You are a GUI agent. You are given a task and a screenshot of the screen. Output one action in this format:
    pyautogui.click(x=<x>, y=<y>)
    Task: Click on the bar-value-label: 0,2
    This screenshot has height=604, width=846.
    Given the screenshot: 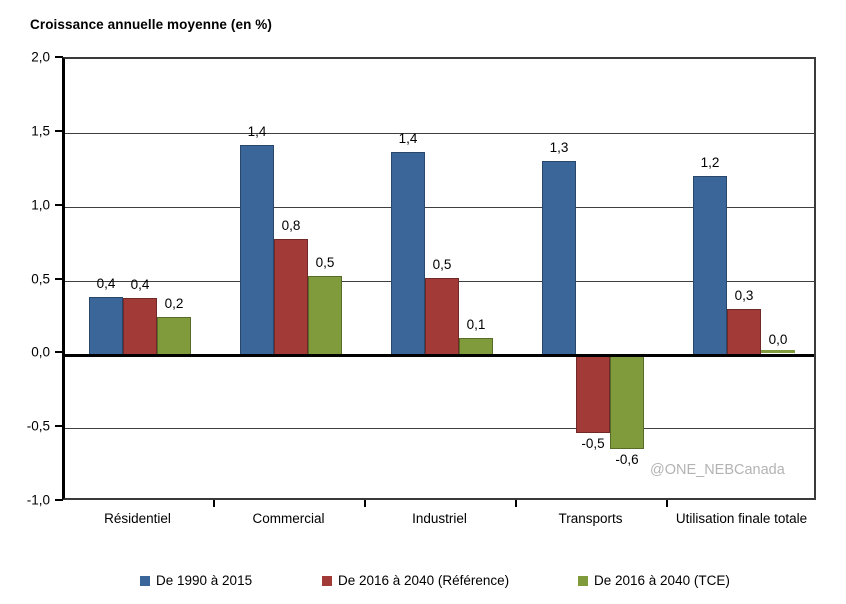 What is the action you would take?
    pyautogui.click(x=174, y=304)
    